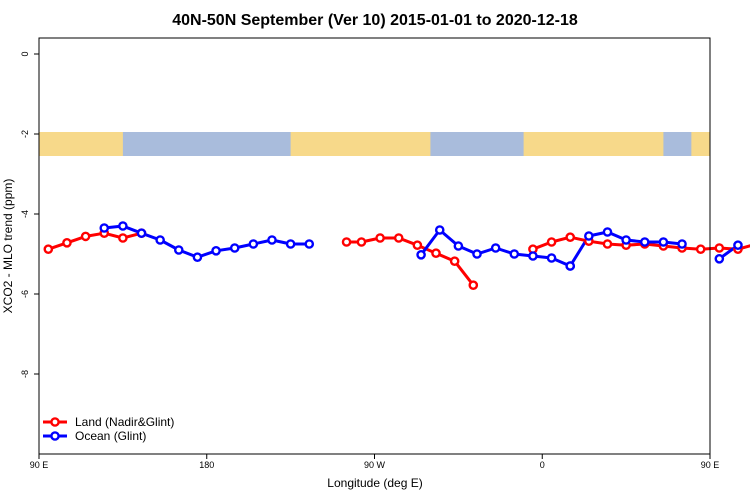 The height and width of the screenshot is (500, 750). What do you see at coordinates (25, 374) in the screenshot?
I see `y-tick-label: -8` at bounding box center [25, 374].